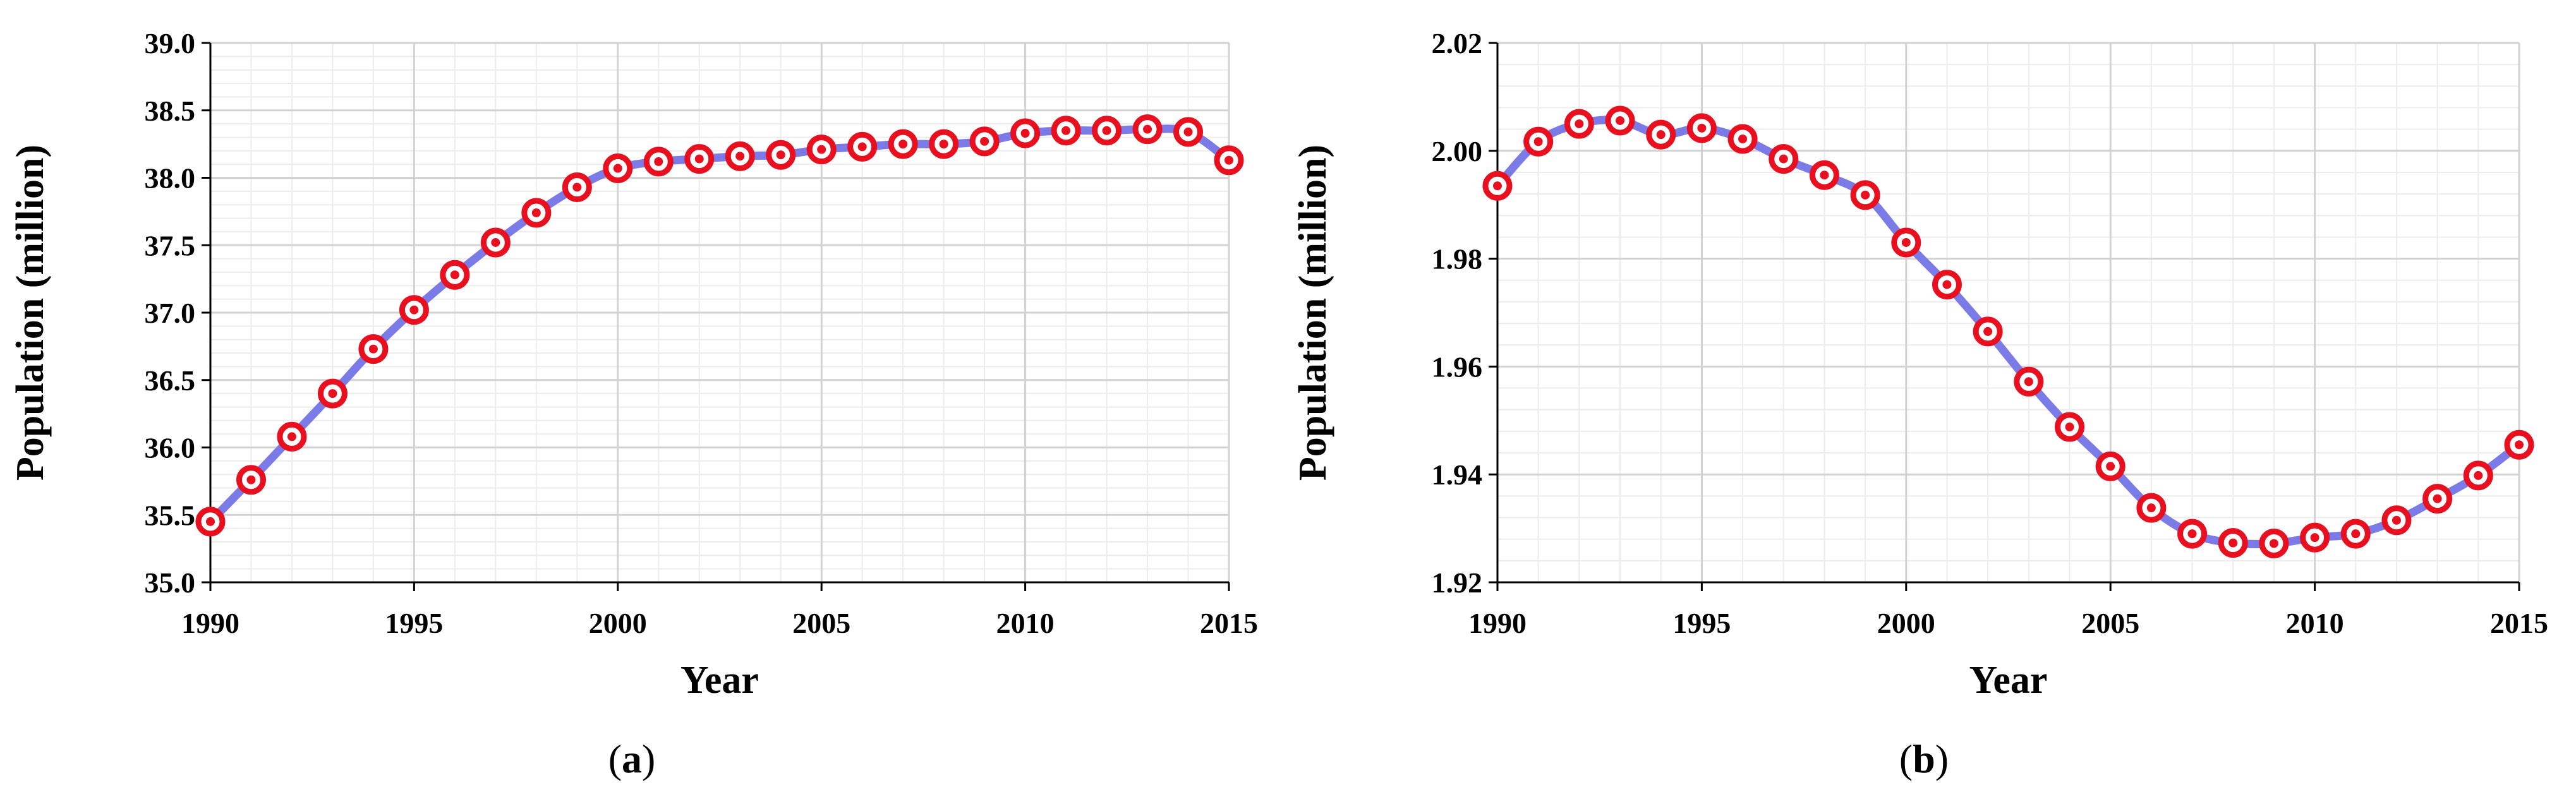 This screenshot has height=804, width=2576. What do you see at coordinates (170, 515) in the screenshot?
I see `y-tick-label: 35.5` at bounding box center [170, 515].